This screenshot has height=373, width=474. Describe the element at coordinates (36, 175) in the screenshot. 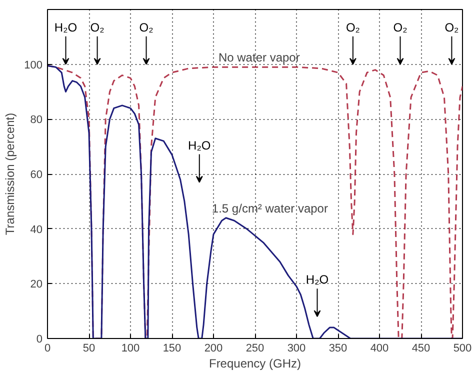

I see `y-tick-label: 60` at that location.